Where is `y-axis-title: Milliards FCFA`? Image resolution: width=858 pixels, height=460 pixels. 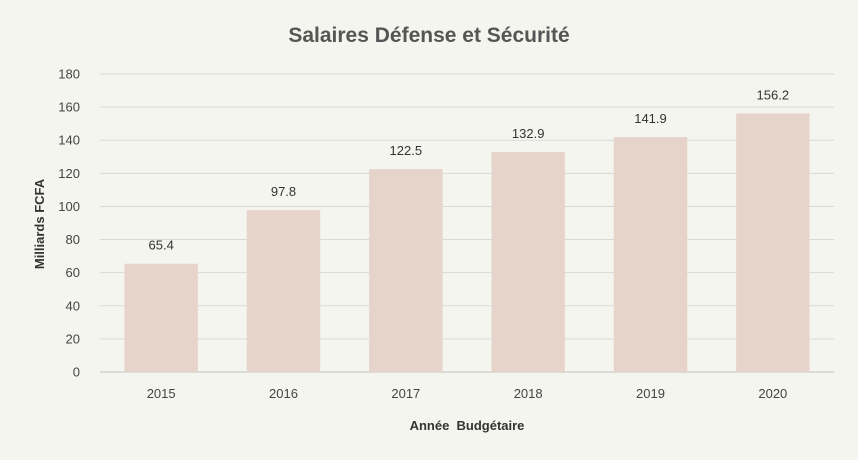 y-axis-title: Milliards FCFA is located at coordinates (39, 223).